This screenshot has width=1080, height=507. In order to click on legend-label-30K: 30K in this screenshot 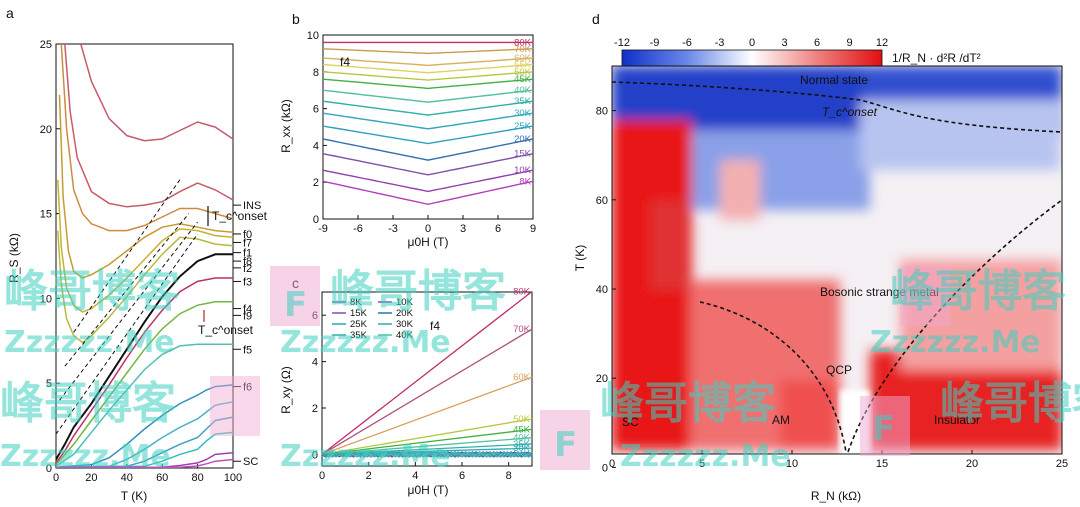, I will do `click(405, 324)`.